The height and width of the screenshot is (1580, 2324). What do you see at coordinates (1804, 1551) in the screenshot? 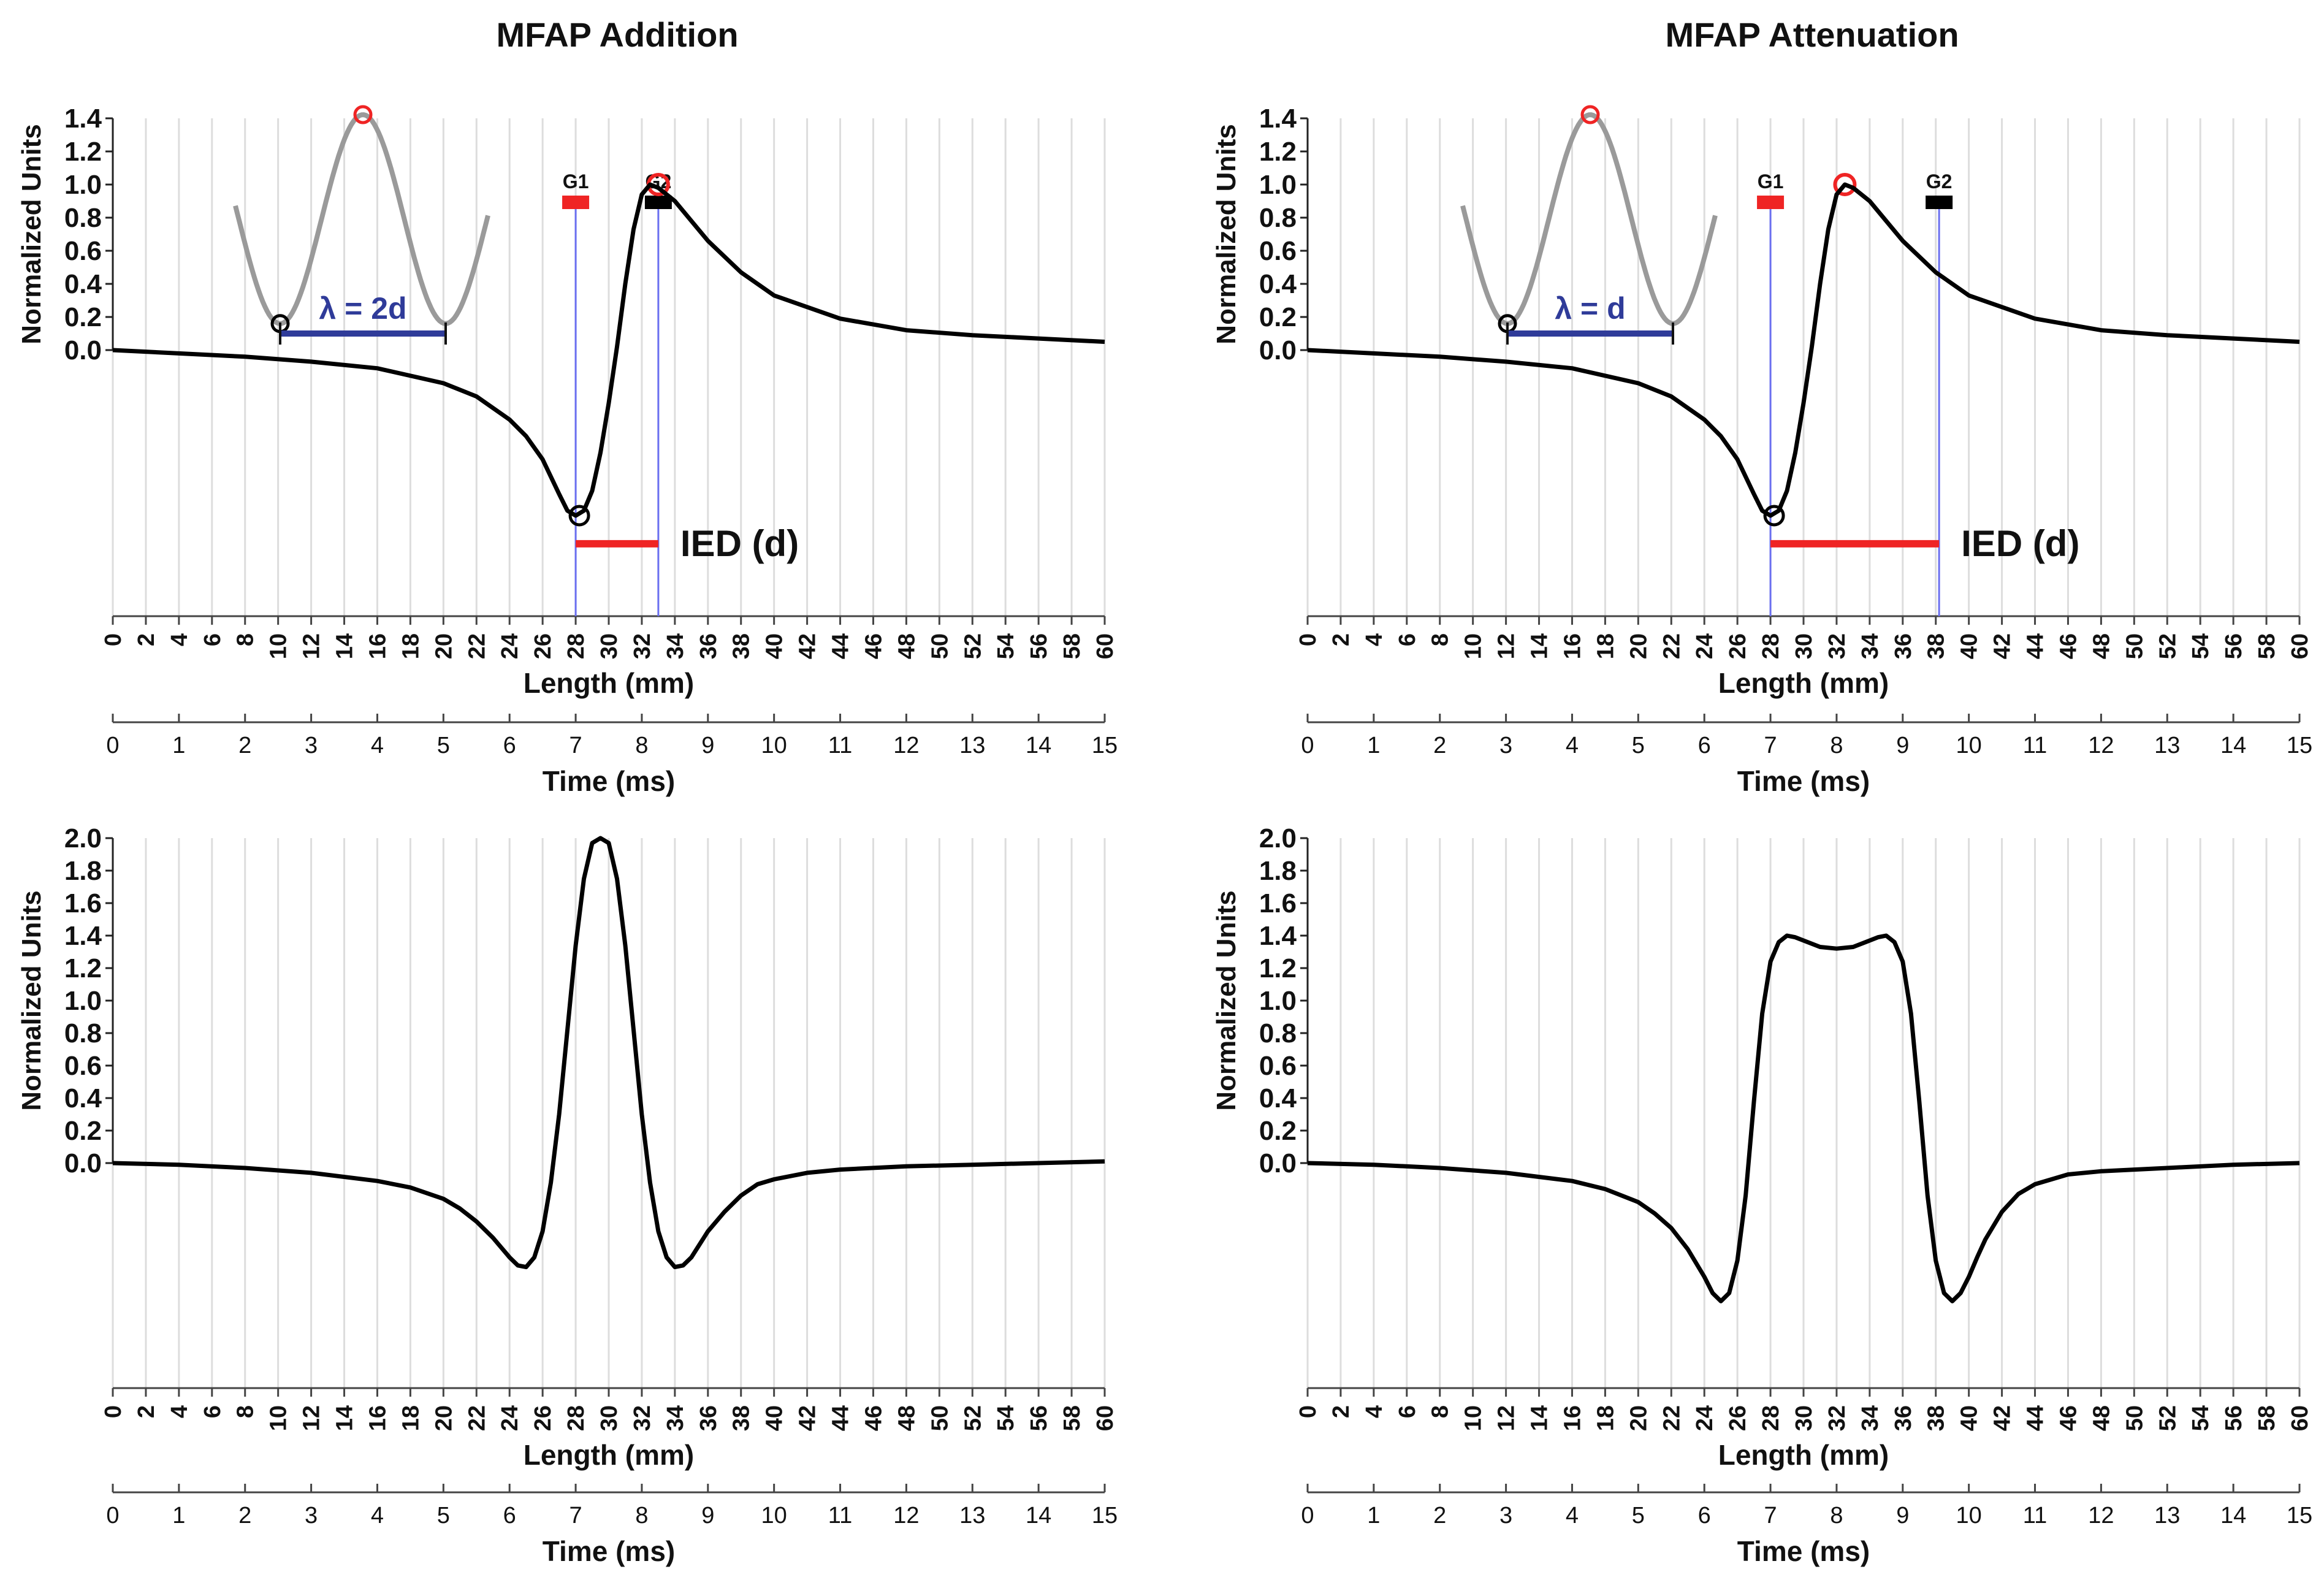
I see `time-axis-label: Time (ms)` at bounding box center [1804, 1551].